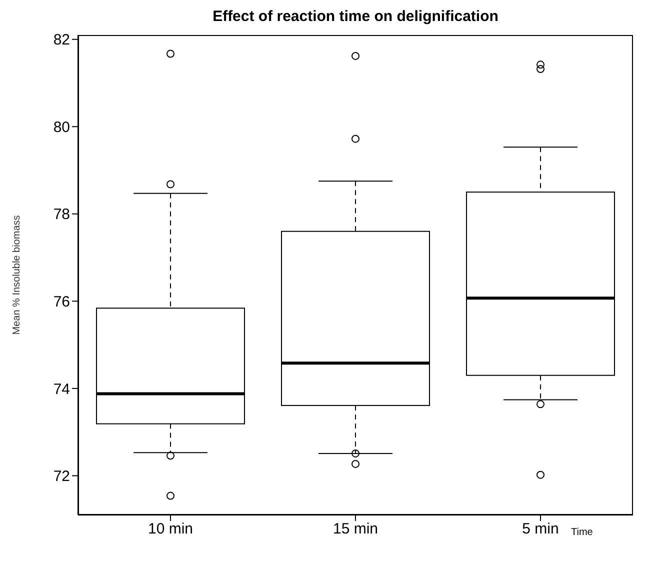  What do you see at coordinates (61, 302) in the screenshot?
I see `y-tick-label: 76` at bounding box center [61, 302].